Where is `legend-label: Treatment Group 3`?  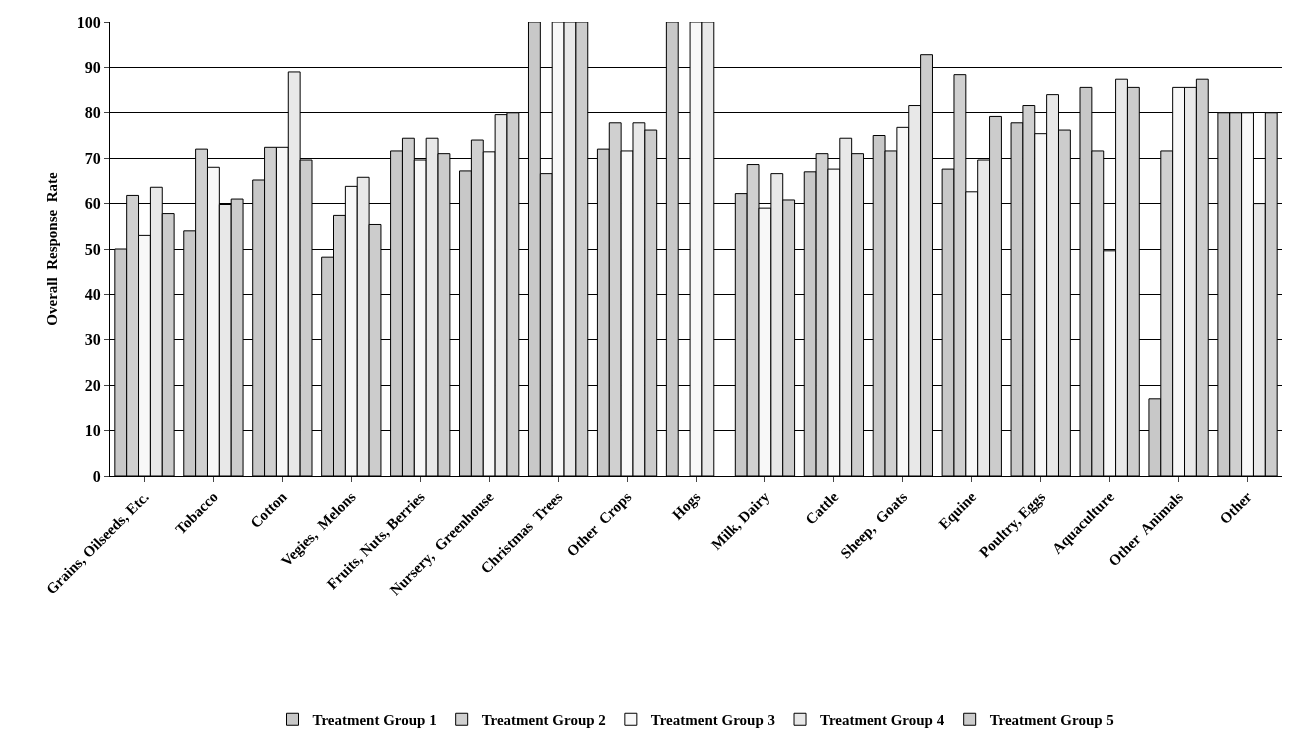 legend-label: Treatment Group 3 is located at coordinates (713, 720).